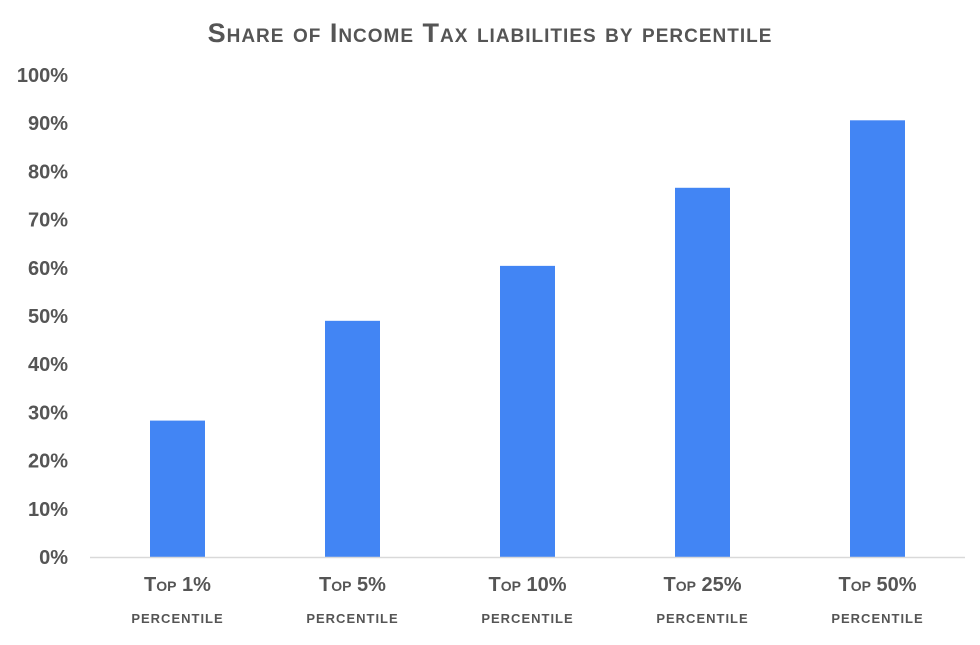 This screenshot has width=980, height=645. I want to click on x-category-label: Top 1%, so click(177, 585).